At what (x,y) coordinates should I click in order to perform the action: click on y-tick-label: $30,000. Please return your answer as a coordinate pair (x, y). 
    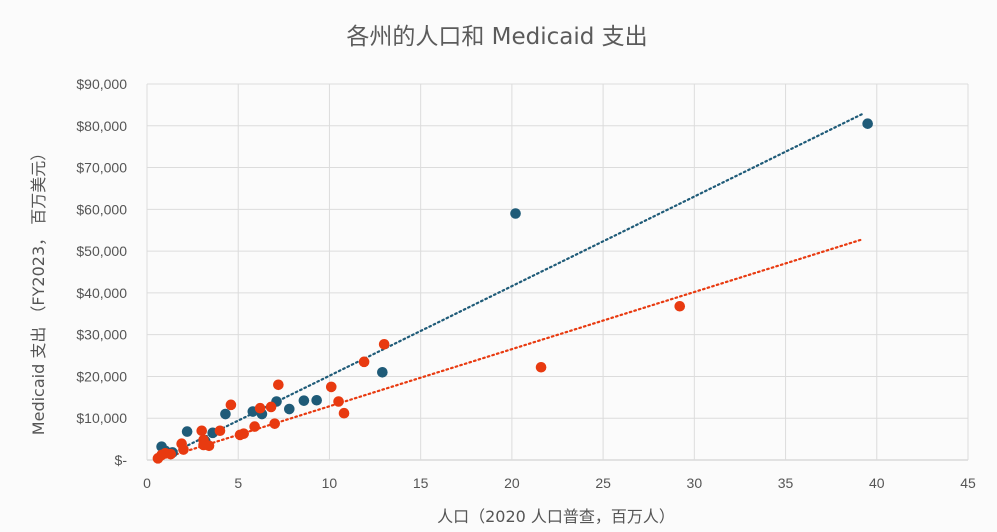
    Looking at the image, I should click on (101, 335).